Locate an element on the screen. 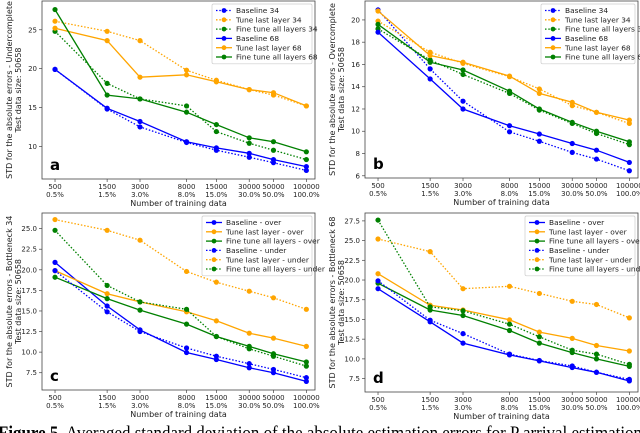 The image size is (640, 433). x-tick-label-percent: 100.0% is located at coordinates (628, 194).